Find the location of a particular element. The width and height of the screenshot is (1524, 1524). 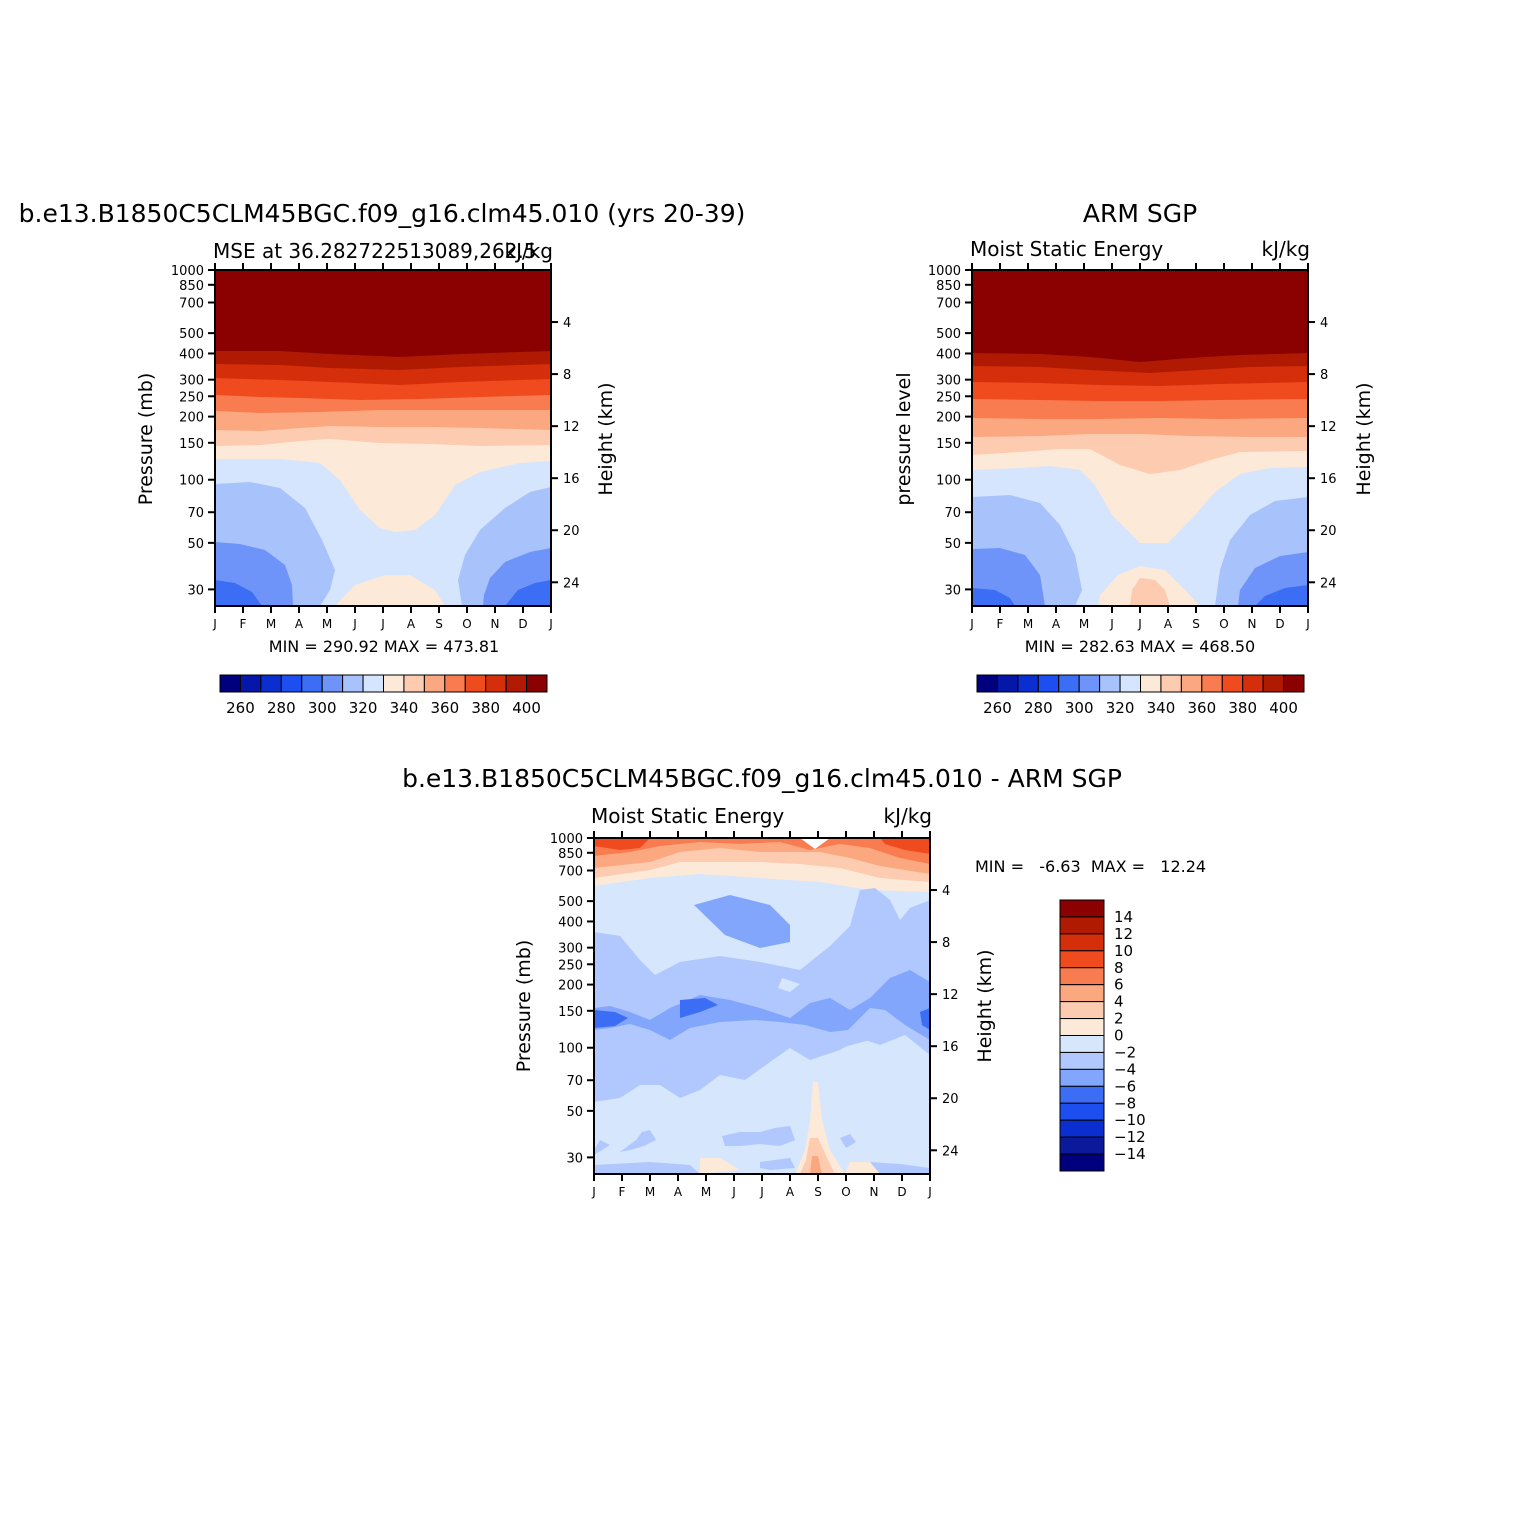

panel3-pressure-tick-label: 400 is located at coordinates (570, 922).